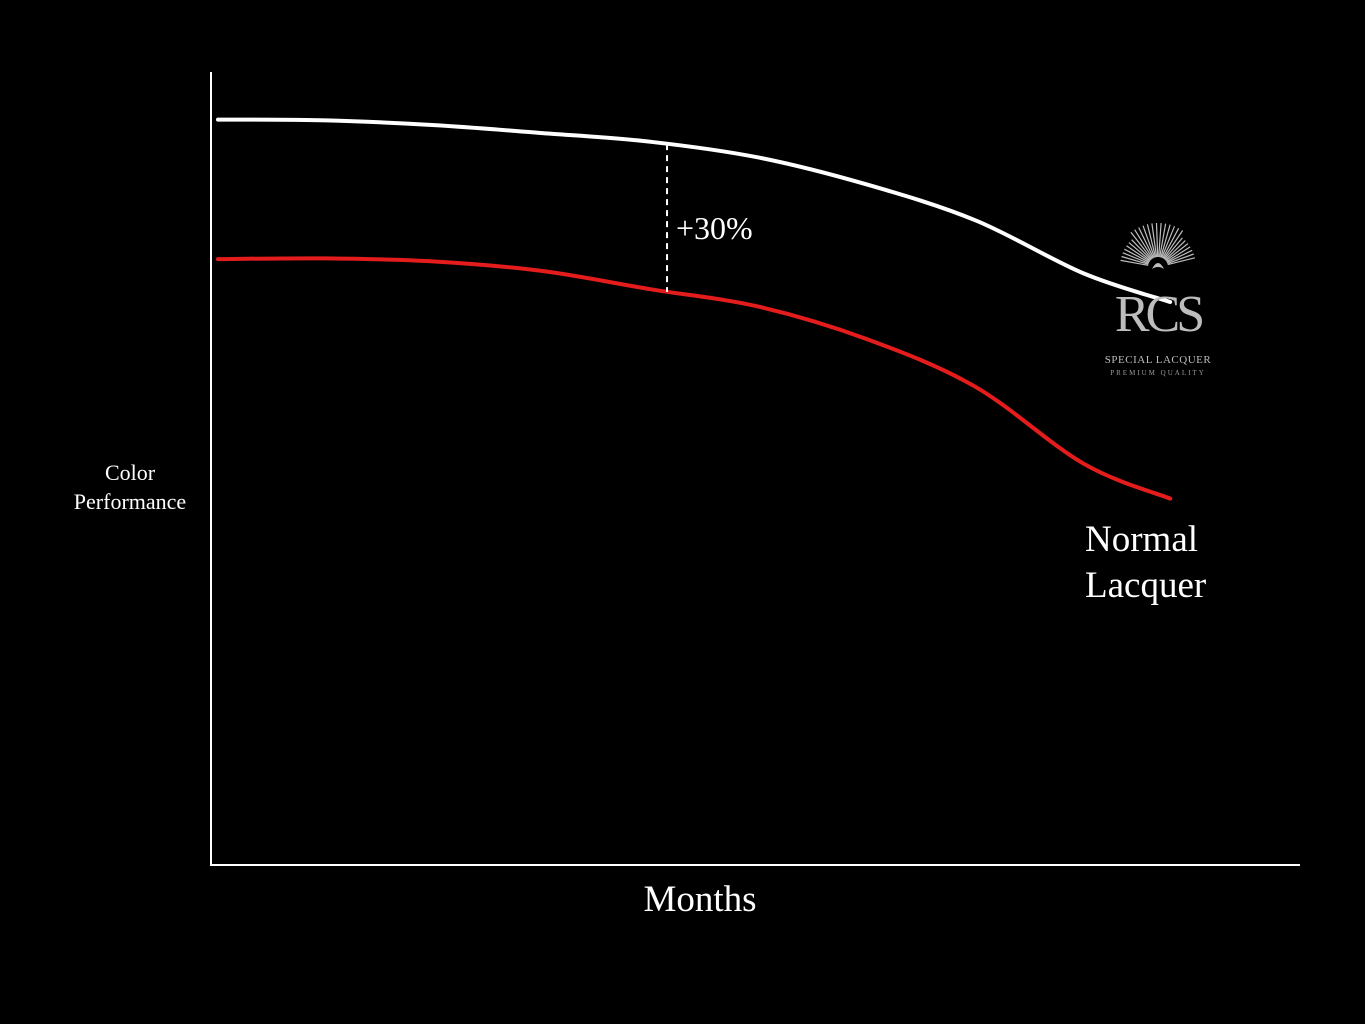 The image size is (1365, 1024). What do you see at coordinates (1158, 360) in the screenshot?
I see `logo-tagline: SPECIAL LACQUER` at bounding box center [1158, 360].